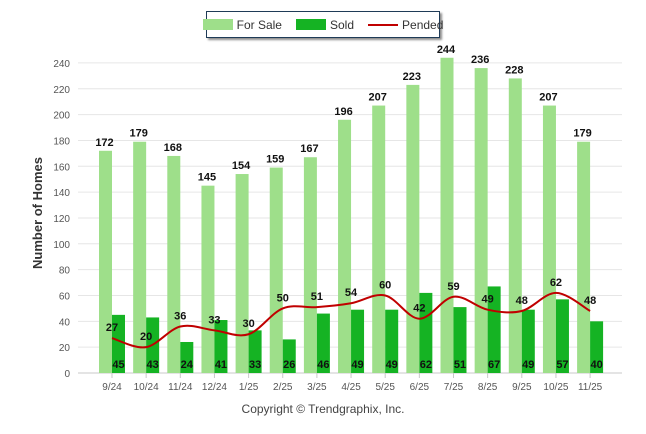 The height and width of the screenshot is (434, 646). Describe the element at coordinates (494, 329) in the screenshot. I see `bar-sold-8/25` at that location.